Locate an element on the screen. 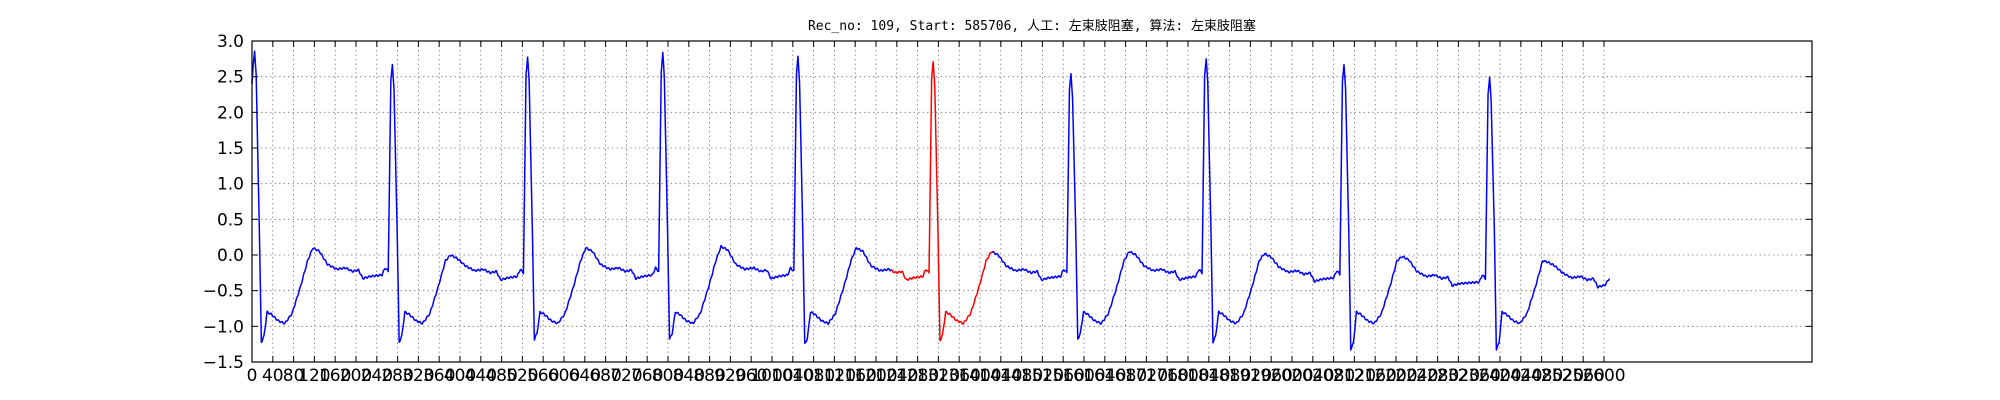 This screenshot has height=400, width=2000. x-tick-label: 720 is located at coordinates (626, 376).